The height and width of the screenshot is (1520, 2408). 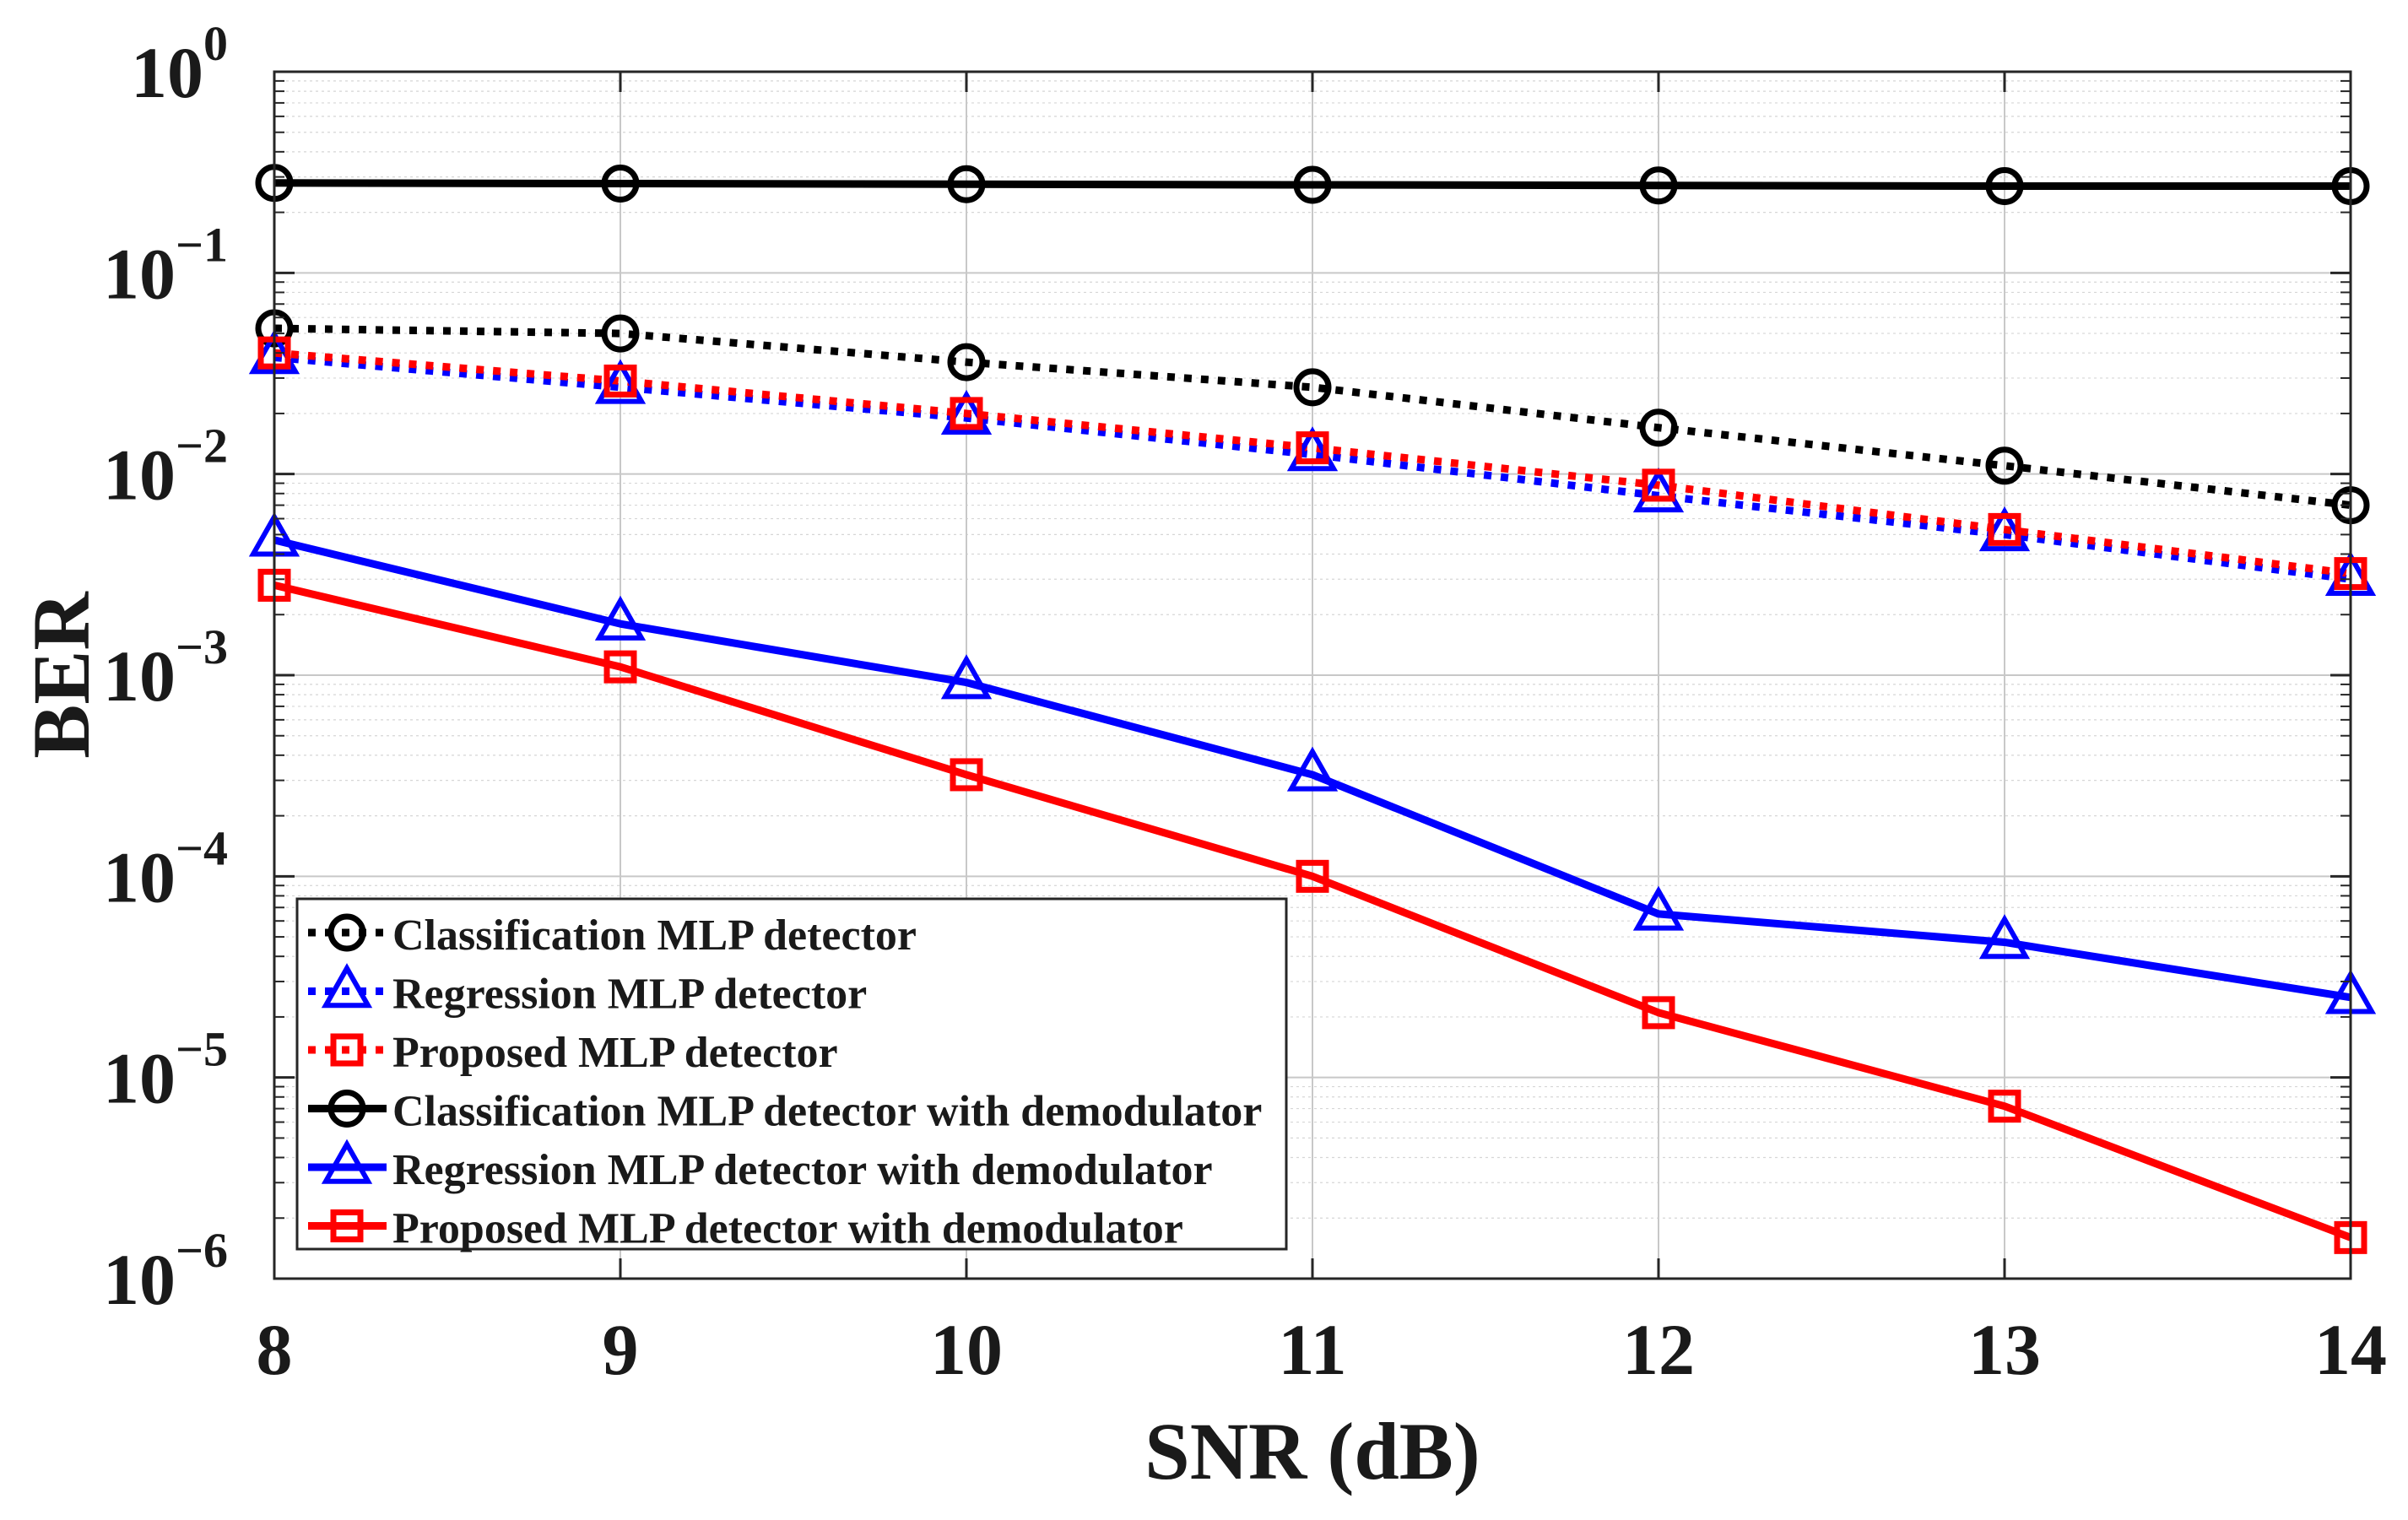 I want to click on y-tick-label: 10⁻⁴, so click(x=165, y=869).